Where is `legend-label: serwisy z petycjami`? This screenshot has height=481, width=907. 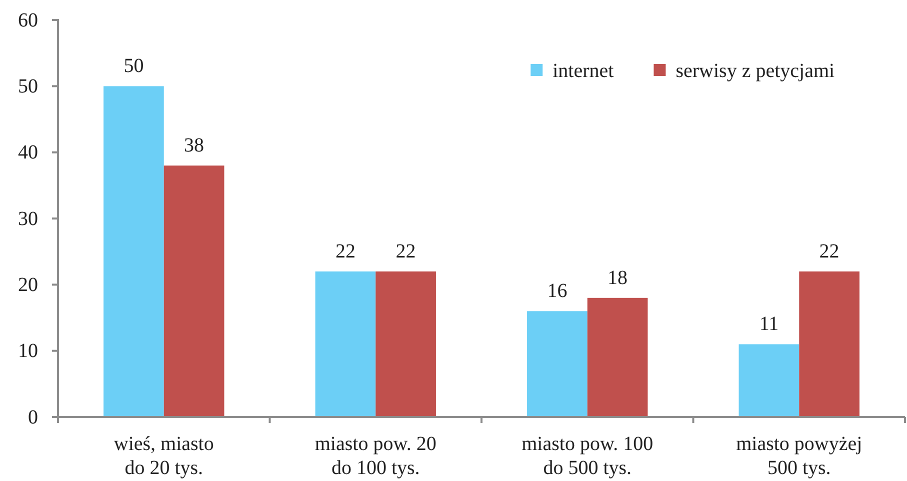
legend-label: serwisy z petycjami is located at coordinates (755, 71).